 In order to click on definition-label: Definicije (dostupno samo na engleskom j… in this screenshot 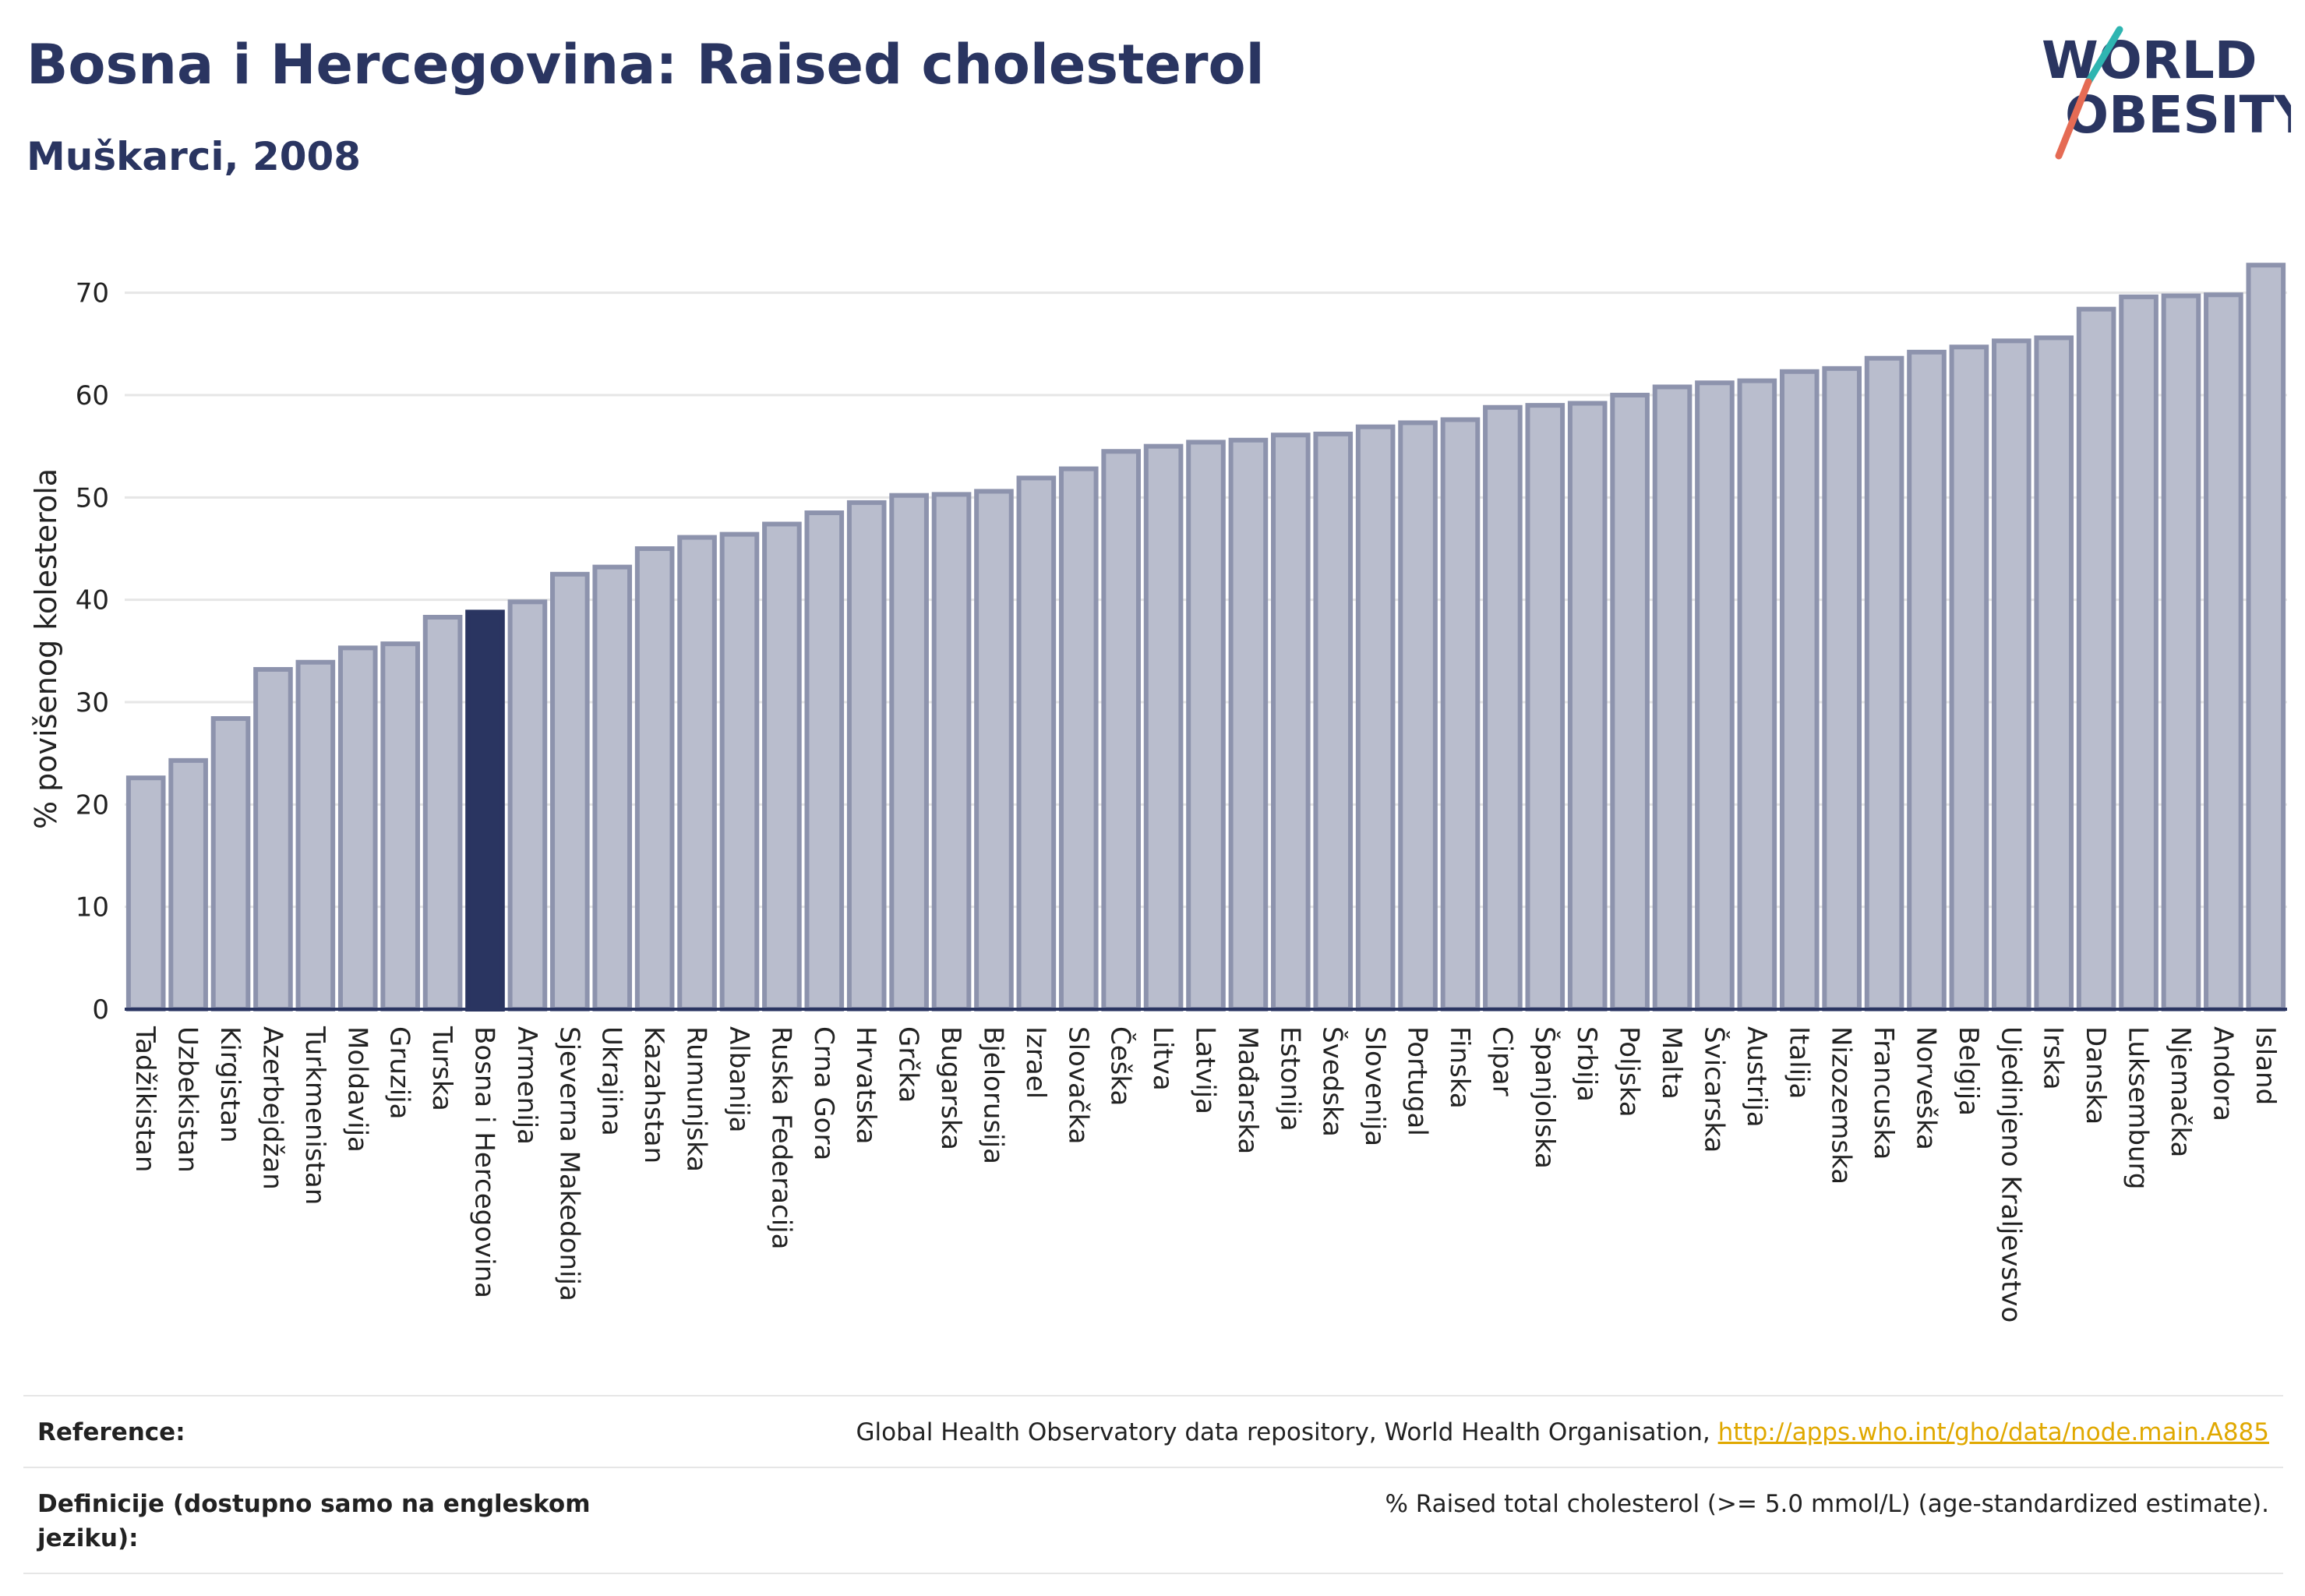, I will do `click(314, 1521)`.